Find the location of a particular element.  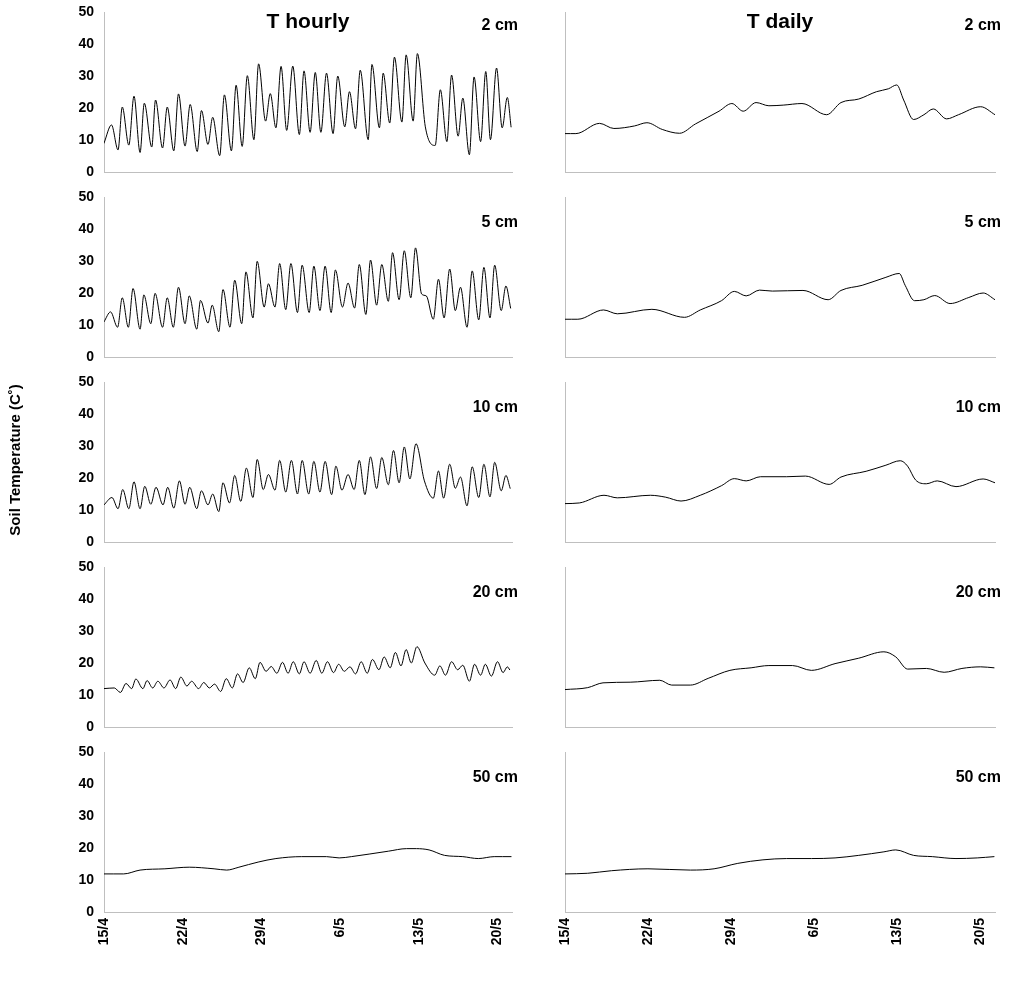

chart-title: T hourly is located at coordinates (308, 20).